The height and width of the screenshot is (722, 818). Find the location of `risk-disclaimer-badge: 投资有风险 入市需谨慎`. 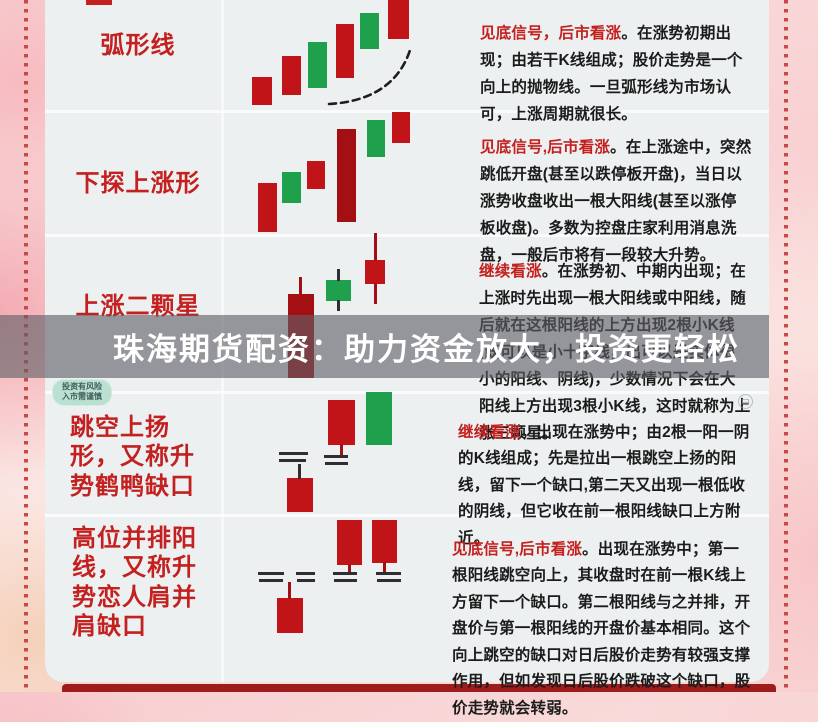

risk-disclaimer-badge: 投资有风险 入市需谨慎 is located at coordinates (82, 392).